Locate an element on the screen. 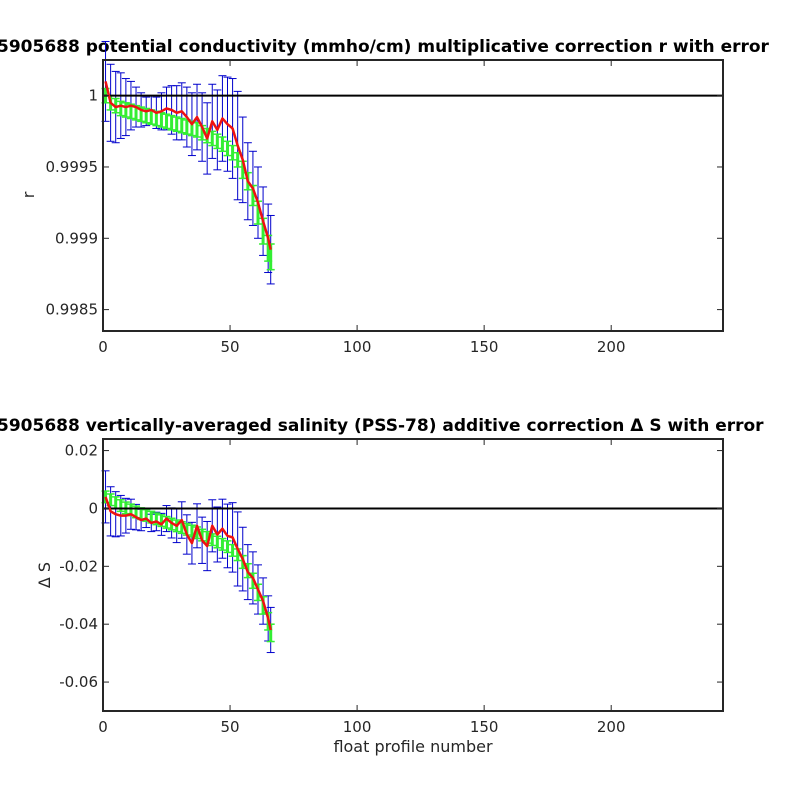 The image size is (800, 800). y-tick-label: 0.02 is located at coordinates (81, 451).